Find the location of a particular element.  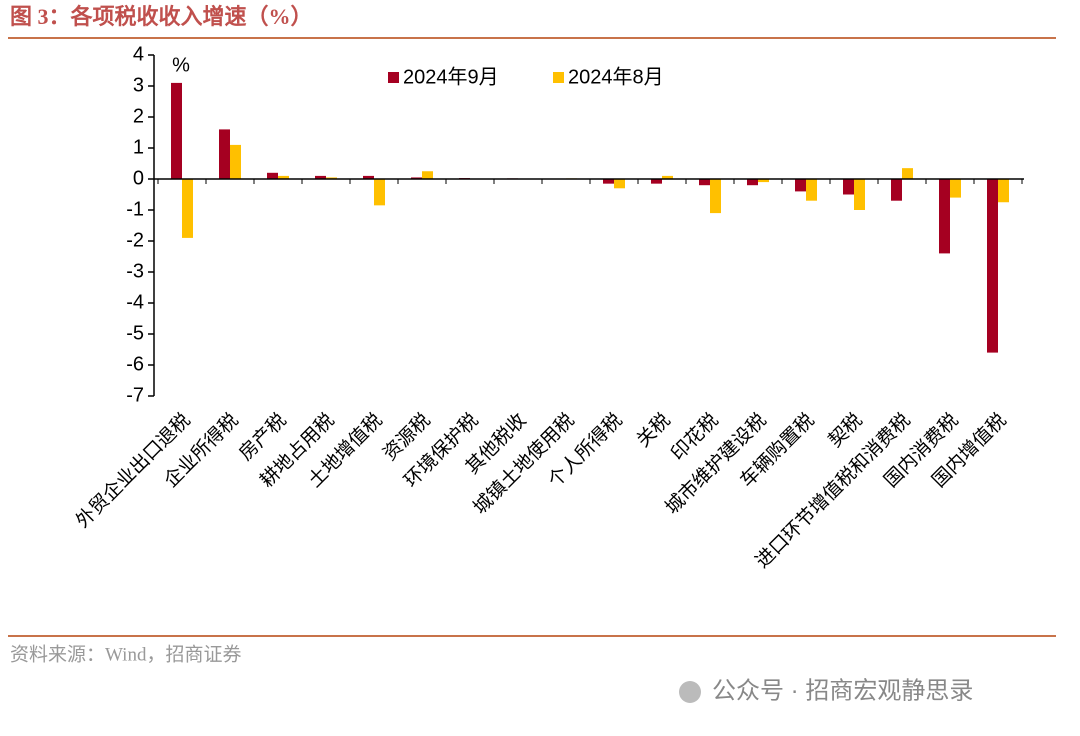

legend-label: 2024年8月 is located at coordinates (616, 76).